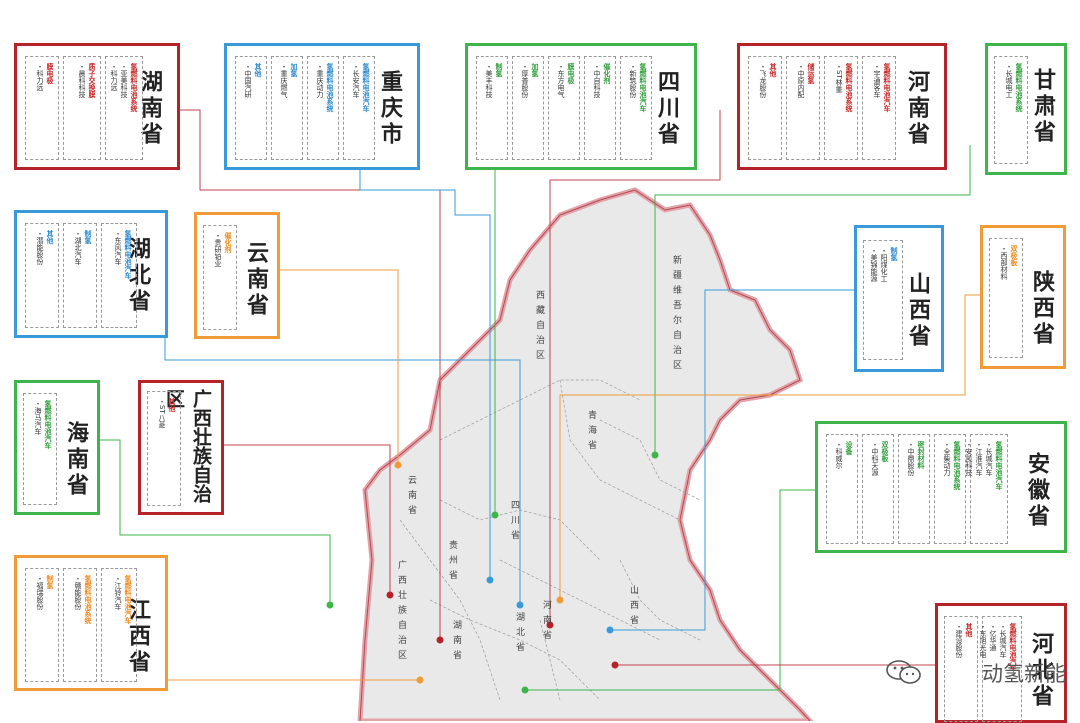 Image resolution: width=1080 pixels, height=723 pixels. I want to click on province-name: 山西省, so click(917, 311).